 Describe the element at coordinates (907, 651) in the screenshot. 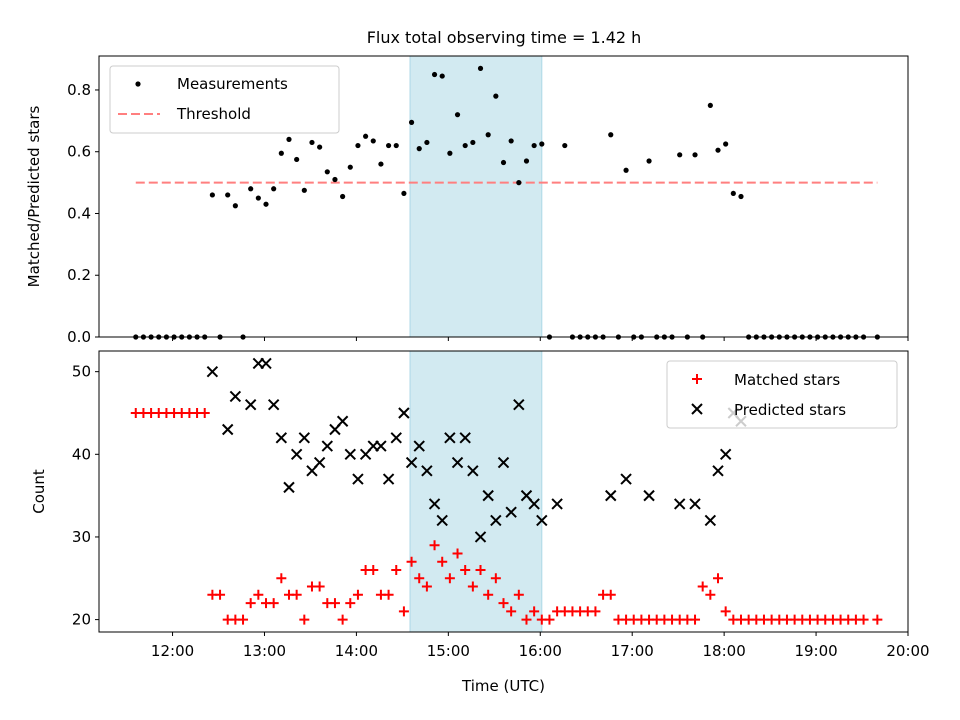

I see `x-tick-label: 20:00` at that location.